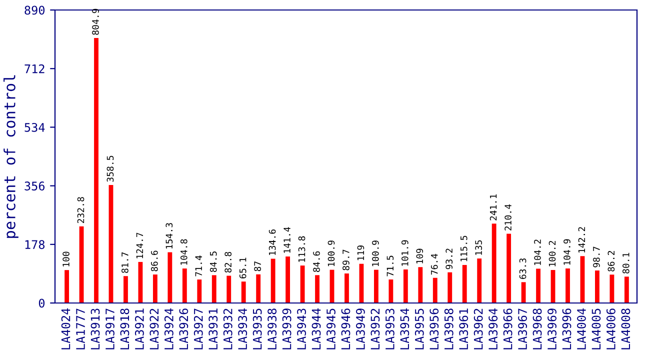  What do you see at coordinates (626, 263) in the screenshot?
I see `data-label: 80.1` at bounding box center [626, 263].